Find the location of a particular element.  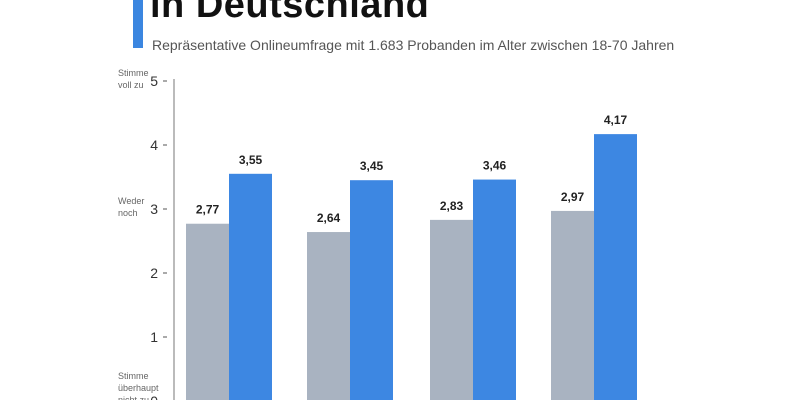

y-tick-label: 1 is located at coordinates (154, 337).